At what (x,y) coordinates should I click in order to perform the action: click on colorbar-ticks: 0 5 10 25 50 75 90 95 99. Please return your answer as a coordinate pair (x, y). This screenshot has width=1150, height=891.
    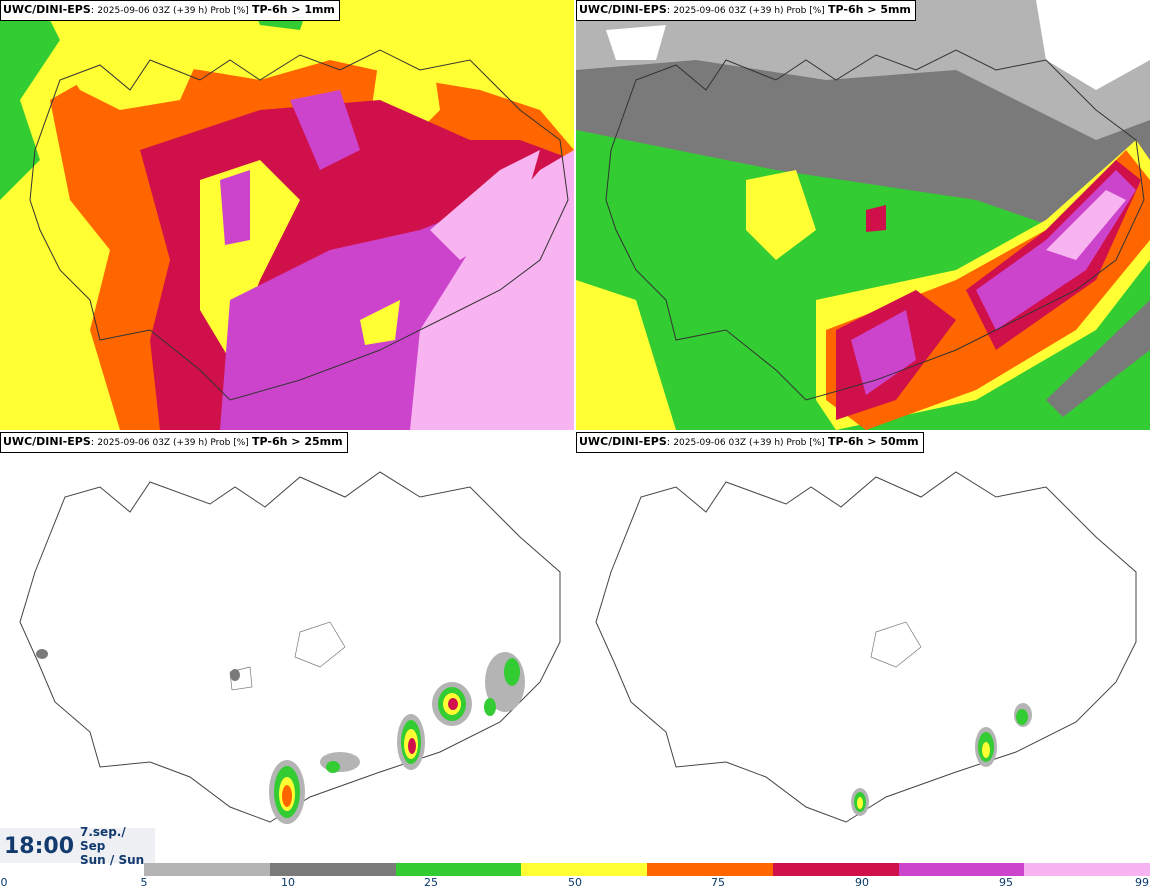
    Looking at the image, I should click on (575, 883).